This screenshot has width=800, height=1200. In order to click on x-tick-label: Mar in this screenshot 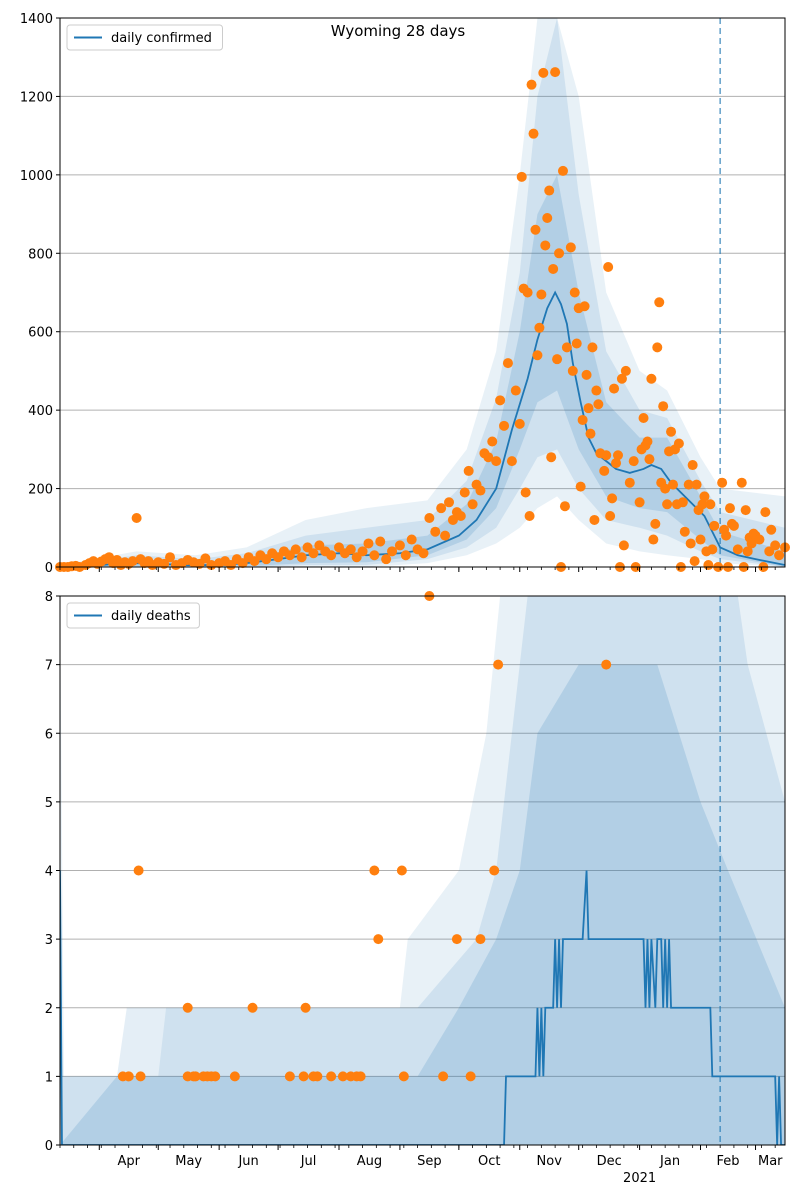, I will do `click(770, 1161)`.